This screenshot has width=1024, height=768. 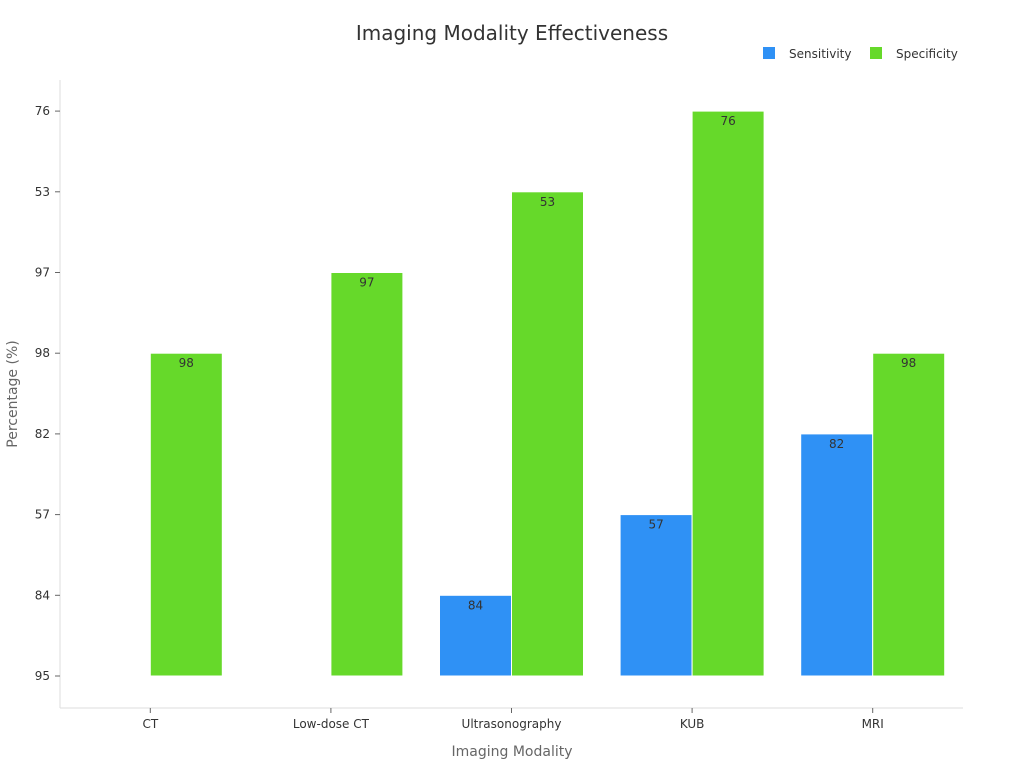 I want to click on data-label: 76, so click(x=727, y=121).